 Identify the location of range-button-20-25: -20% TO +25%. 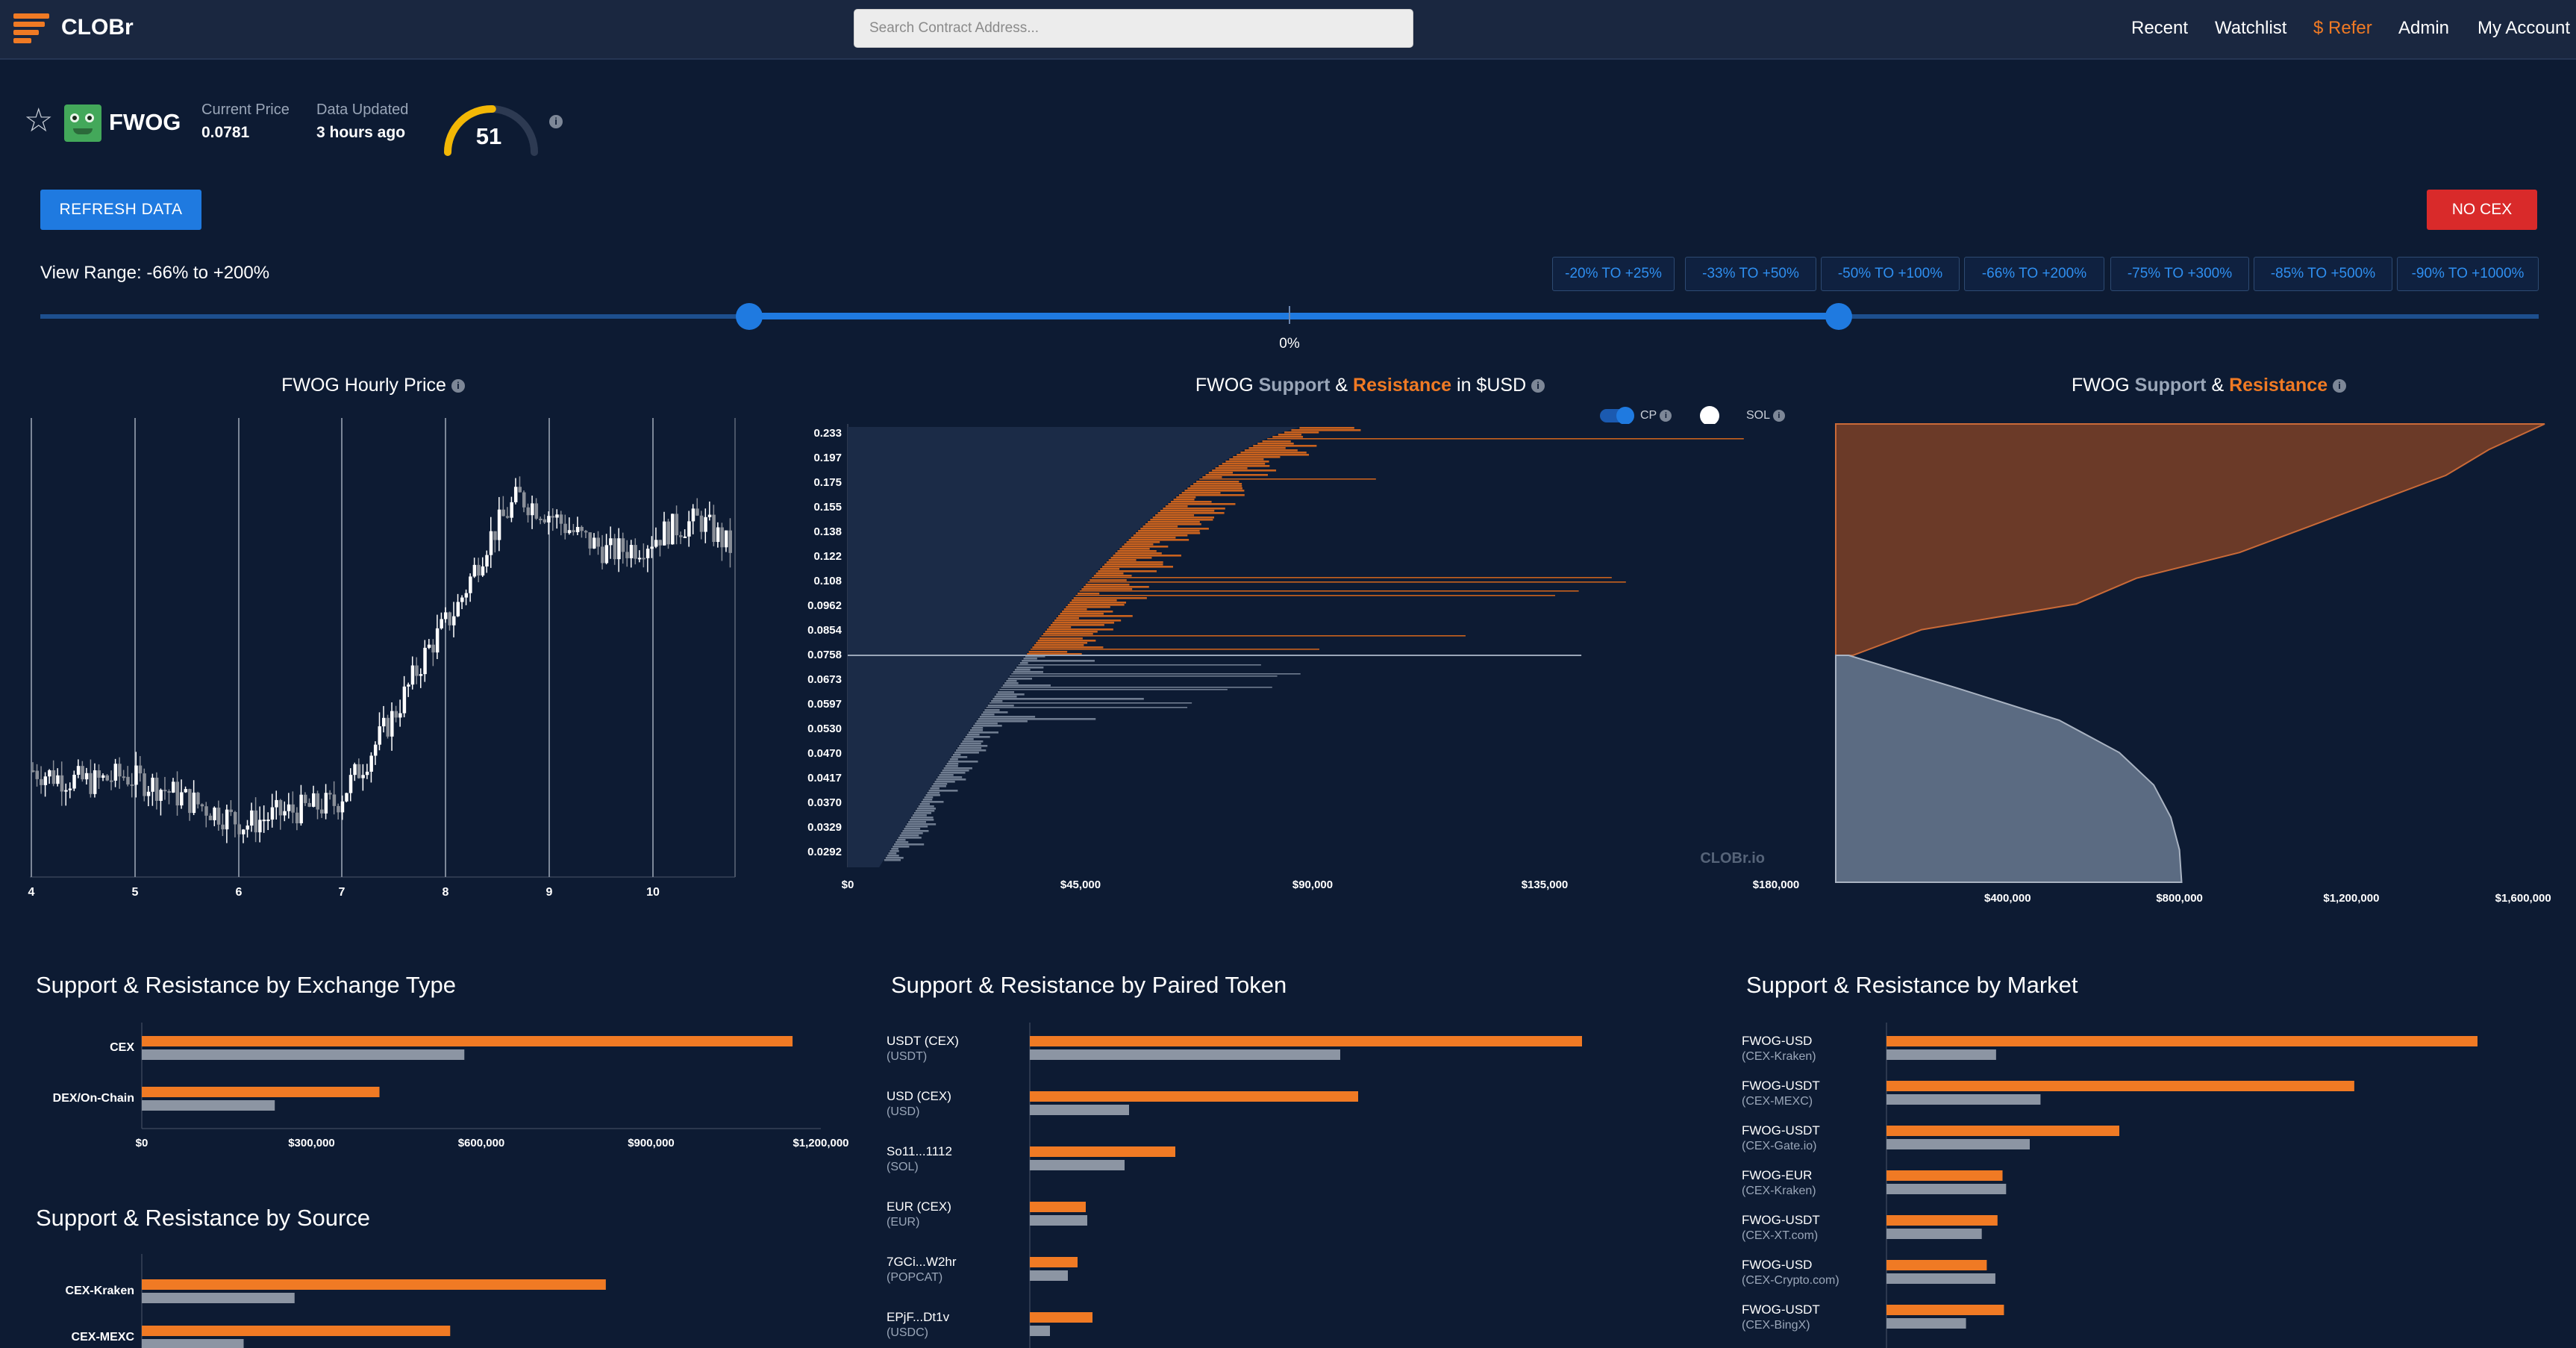
(1613, 274).